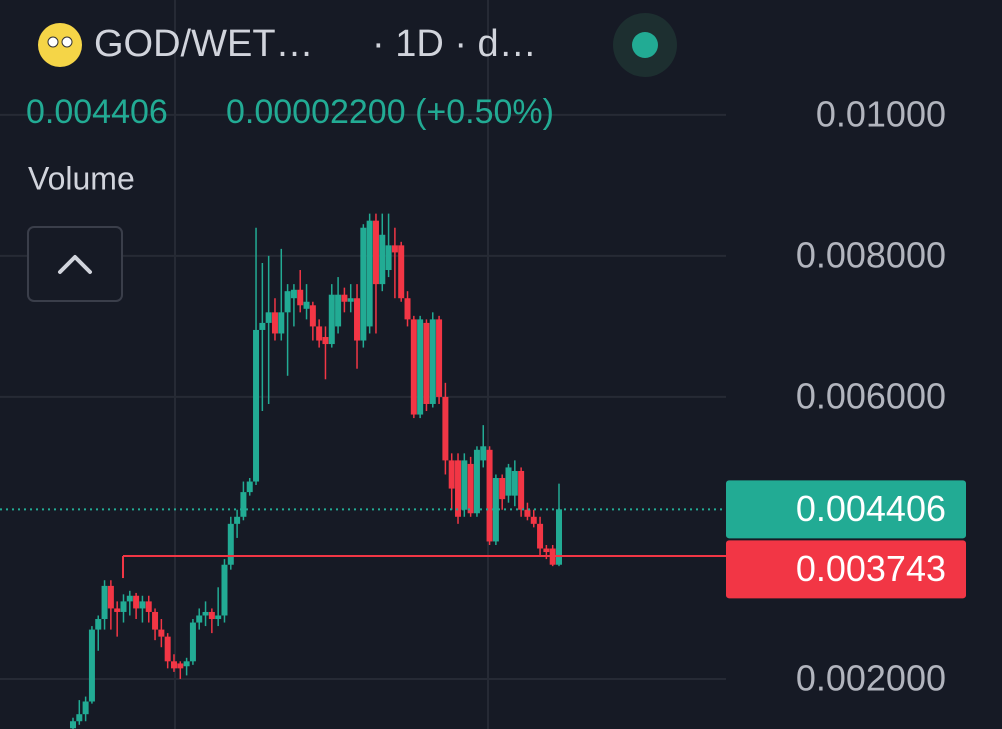  I want to click on y-tick-label: 0.01000, so click(881, 113).